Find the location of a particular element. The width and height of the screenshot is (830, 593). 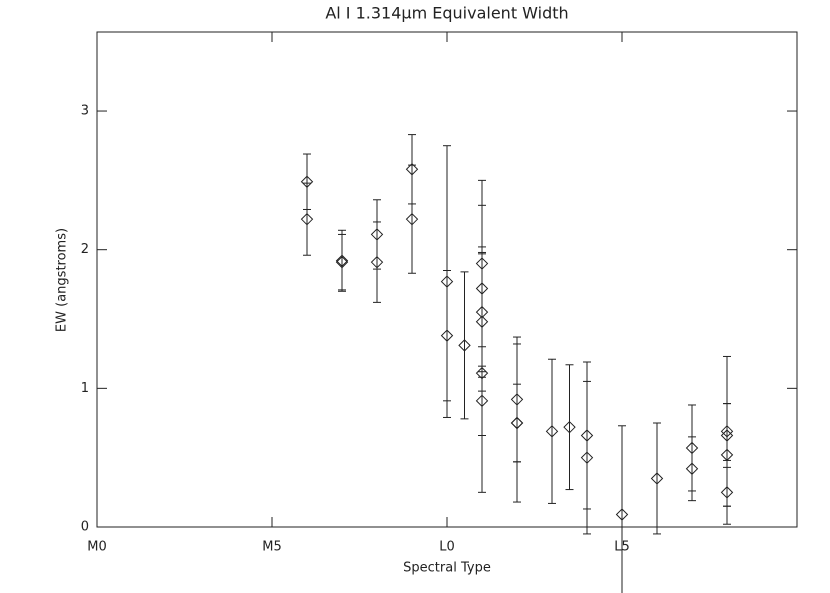

y-tick-label: 2 is located at coordinates (85, 249).